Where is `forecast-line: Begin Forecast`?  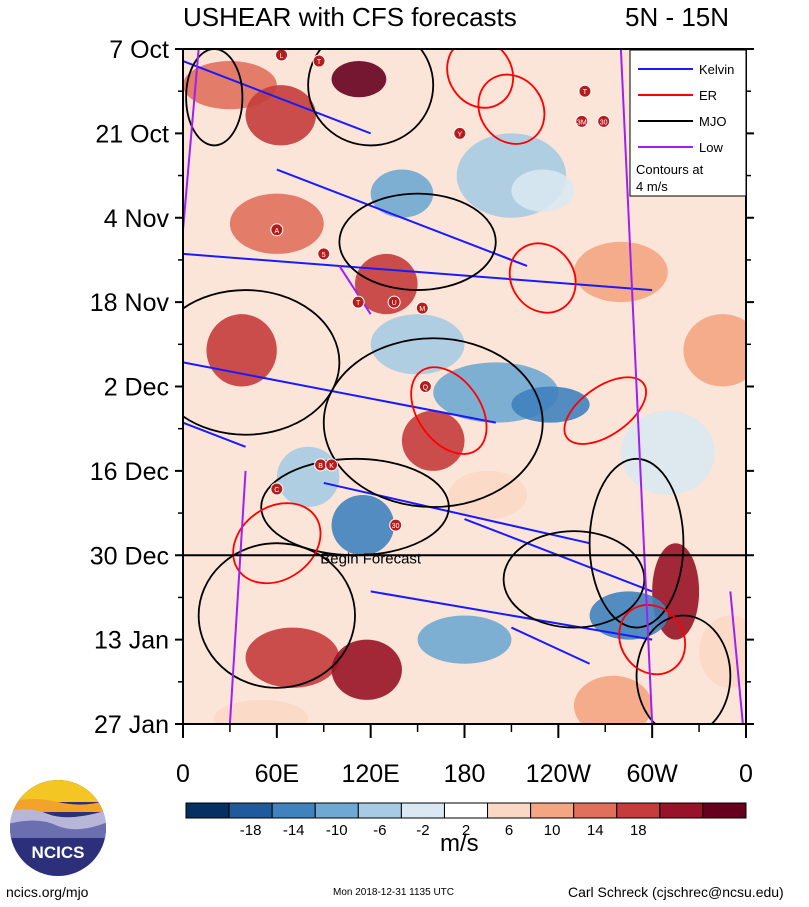 forecast-line: Begin Forecast is located at coordinates (464, 558).